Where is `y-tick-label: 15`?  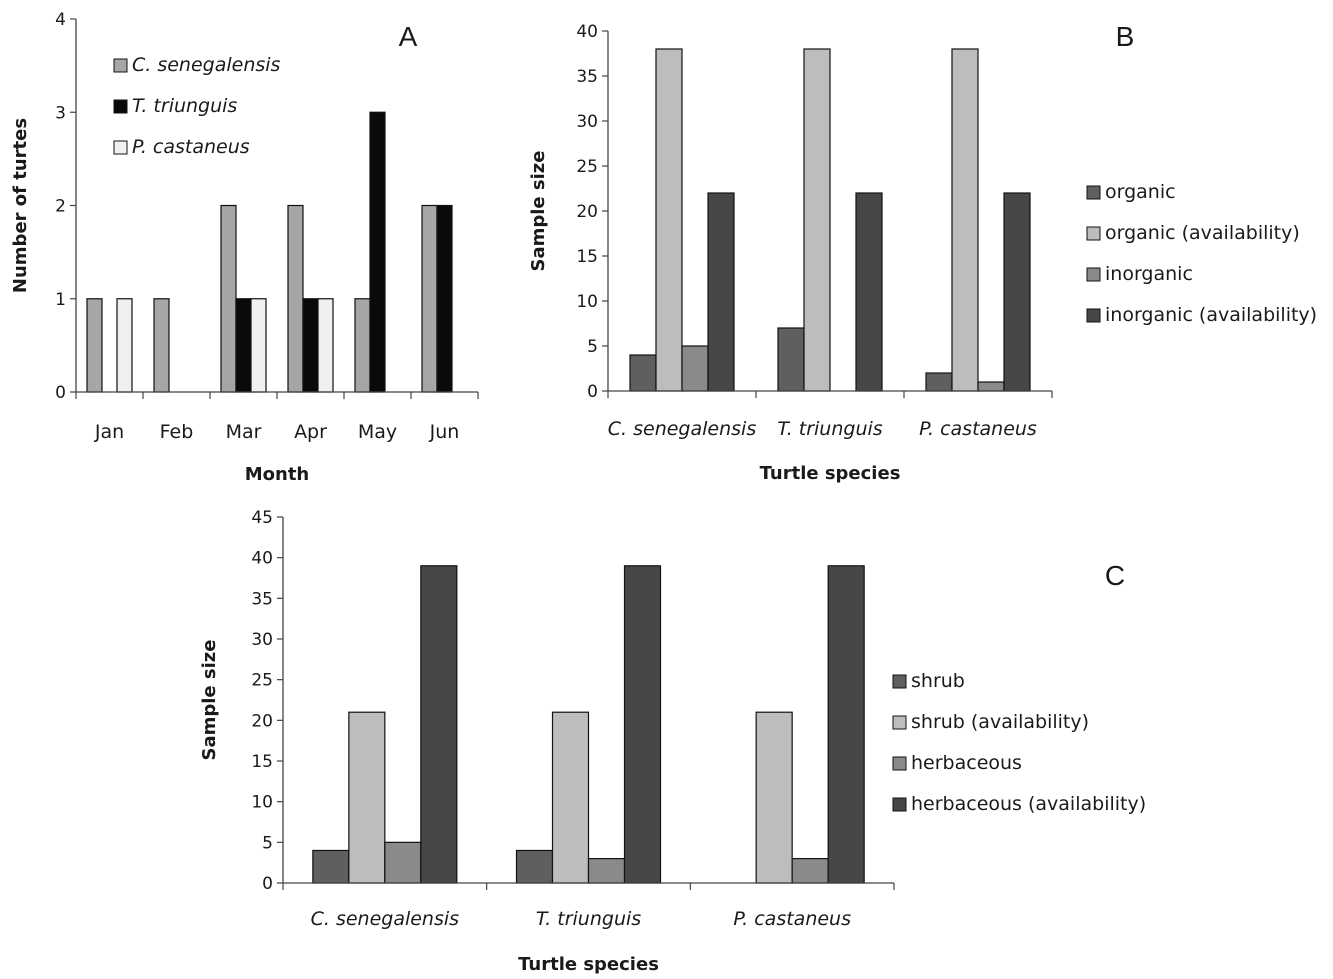 y-tick-label: 15 is located at coordinates (262, 762).